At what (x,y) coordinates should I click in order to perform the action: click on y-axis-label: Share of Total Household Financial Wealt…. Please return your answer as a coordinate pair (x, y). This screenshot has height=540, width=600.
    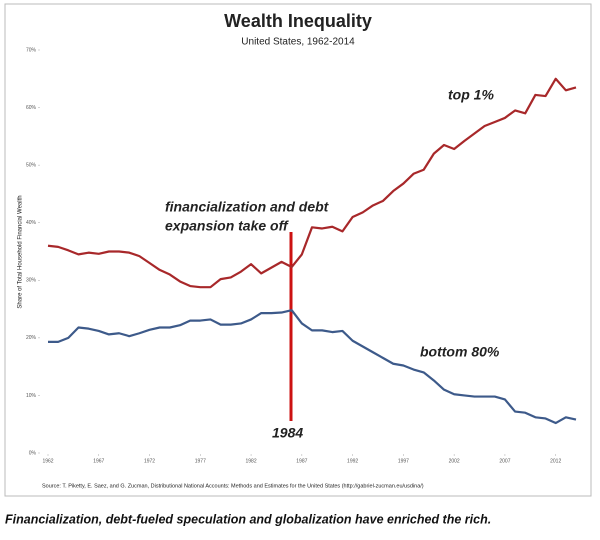
    Looking at the image, I should click on (21, 251).